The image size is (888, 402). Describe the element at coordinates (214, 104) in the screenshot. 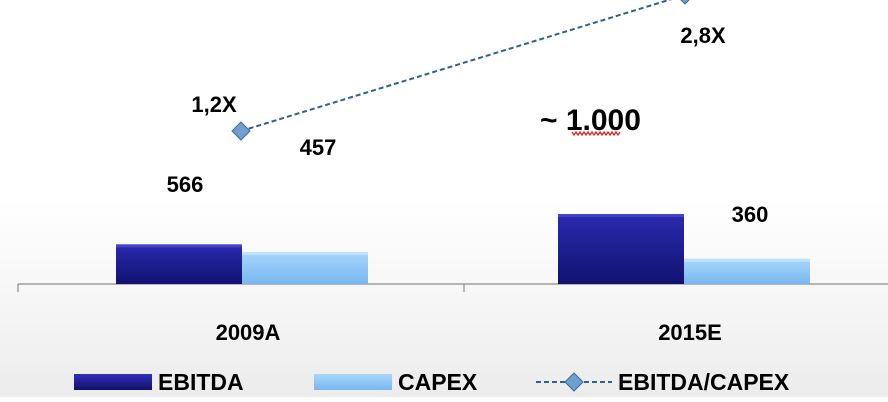

I see `line-label-2009a: 1,2X` at that location.